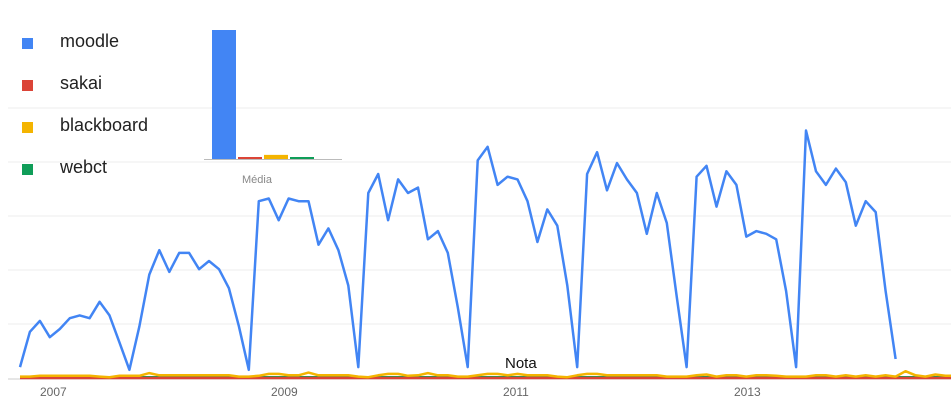 This screenshot has height=403, width=951. Describe the element at coordinates (747, 392) in the screenshot. I see `x-tick-label: 2013` at that location.